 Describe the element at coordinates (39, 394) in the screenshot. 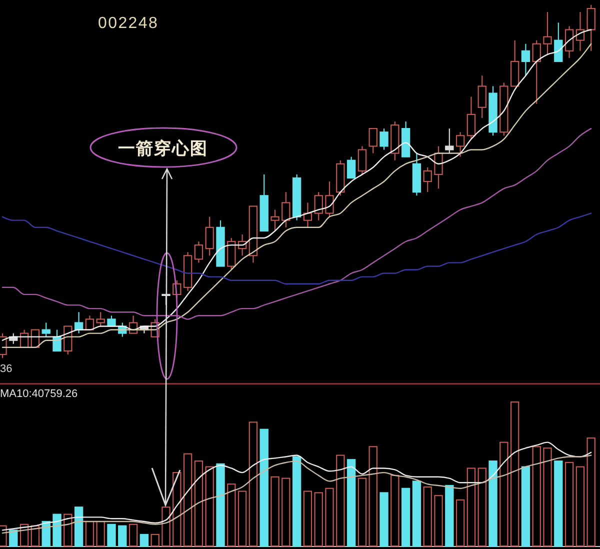

I see `text: MA10:40759.26` at that location.